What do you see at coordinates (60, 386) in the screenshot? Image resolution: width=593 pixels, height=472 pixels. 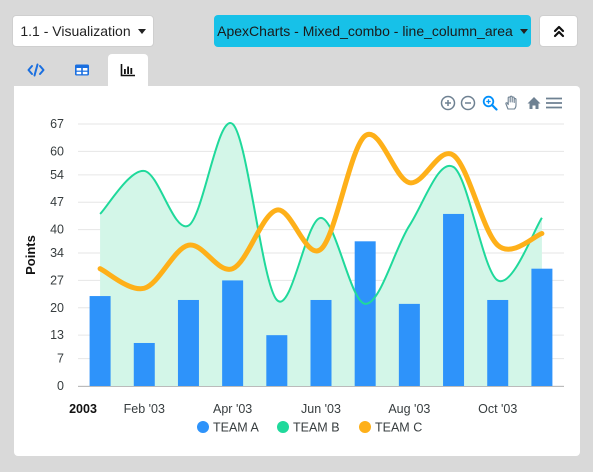 I see `y-tick-label: 0` at bounding box center [60, 386].